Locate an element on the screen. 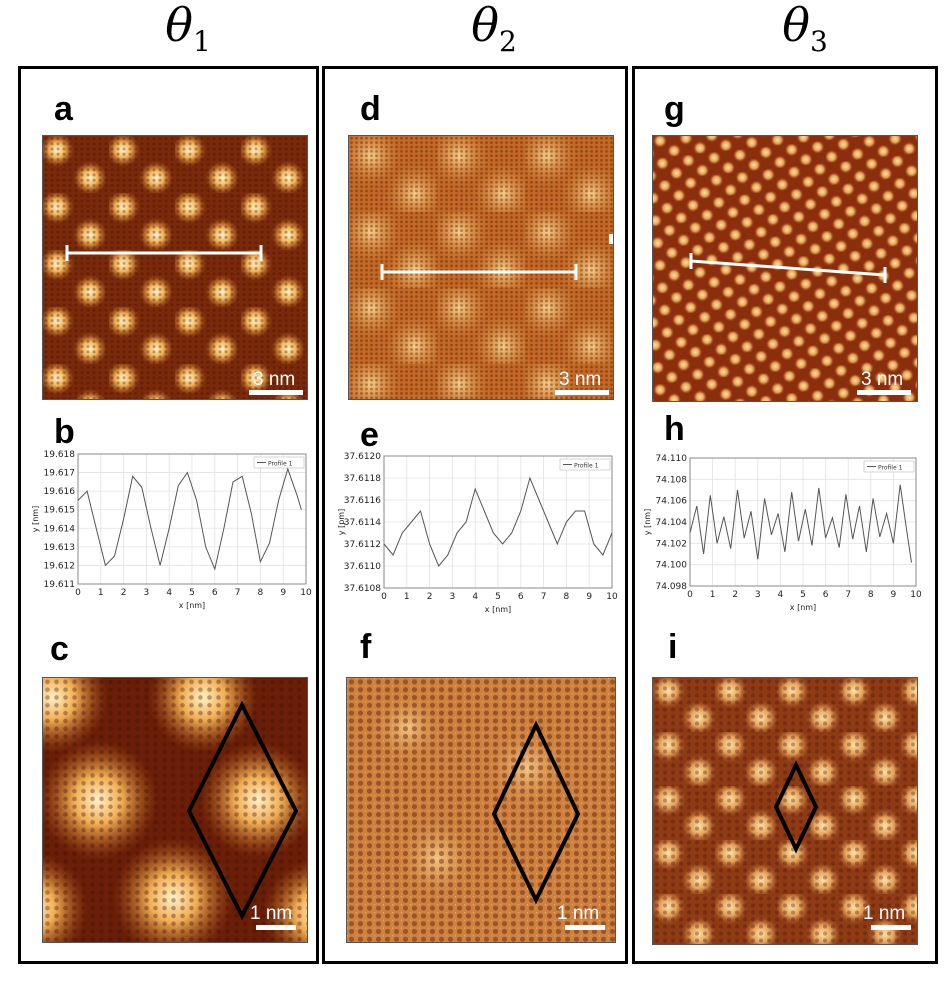 The image size is (951, 982). y-tick-label: 19.617 is located at coordinates (60, 474).